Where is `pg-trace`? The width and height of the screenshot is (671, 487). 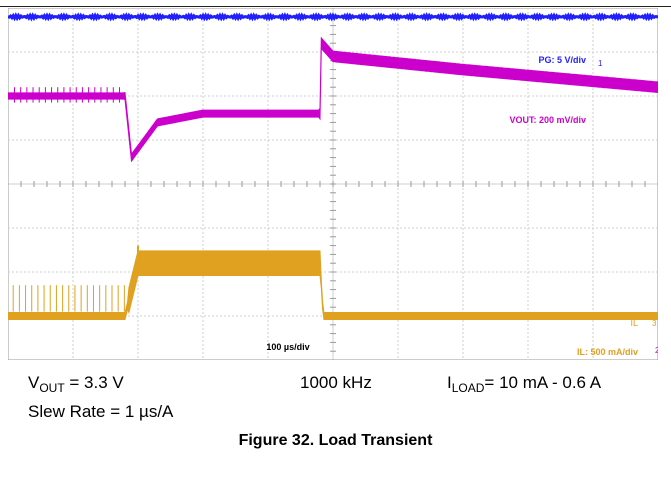
pg-trace is located at coordinates (333, 17).